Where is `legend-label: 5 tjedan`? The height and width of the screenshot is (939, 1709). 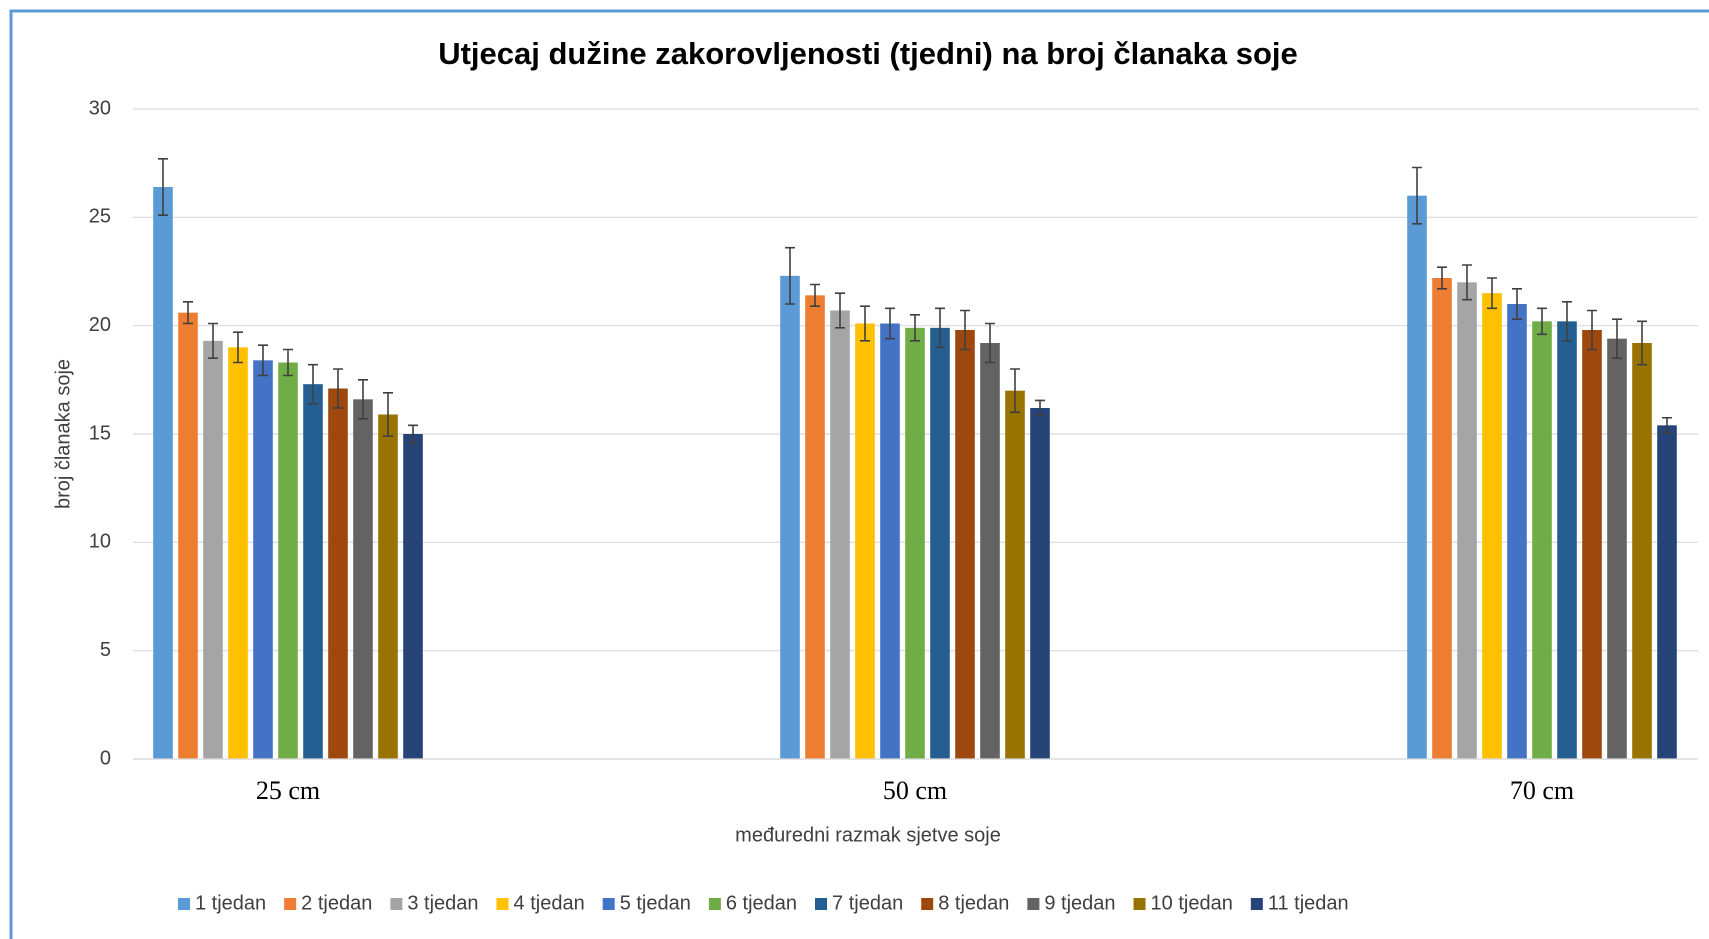 legend-label: 5 tjedan is located at coordinates (655, 903).